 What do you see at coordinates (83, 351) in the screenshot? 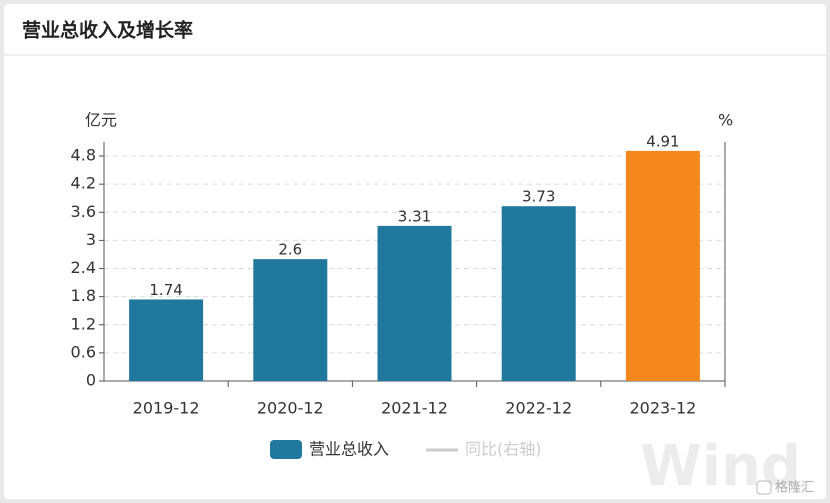
I see `y-tick-label: 0.6` at bounding box center [83, 351].